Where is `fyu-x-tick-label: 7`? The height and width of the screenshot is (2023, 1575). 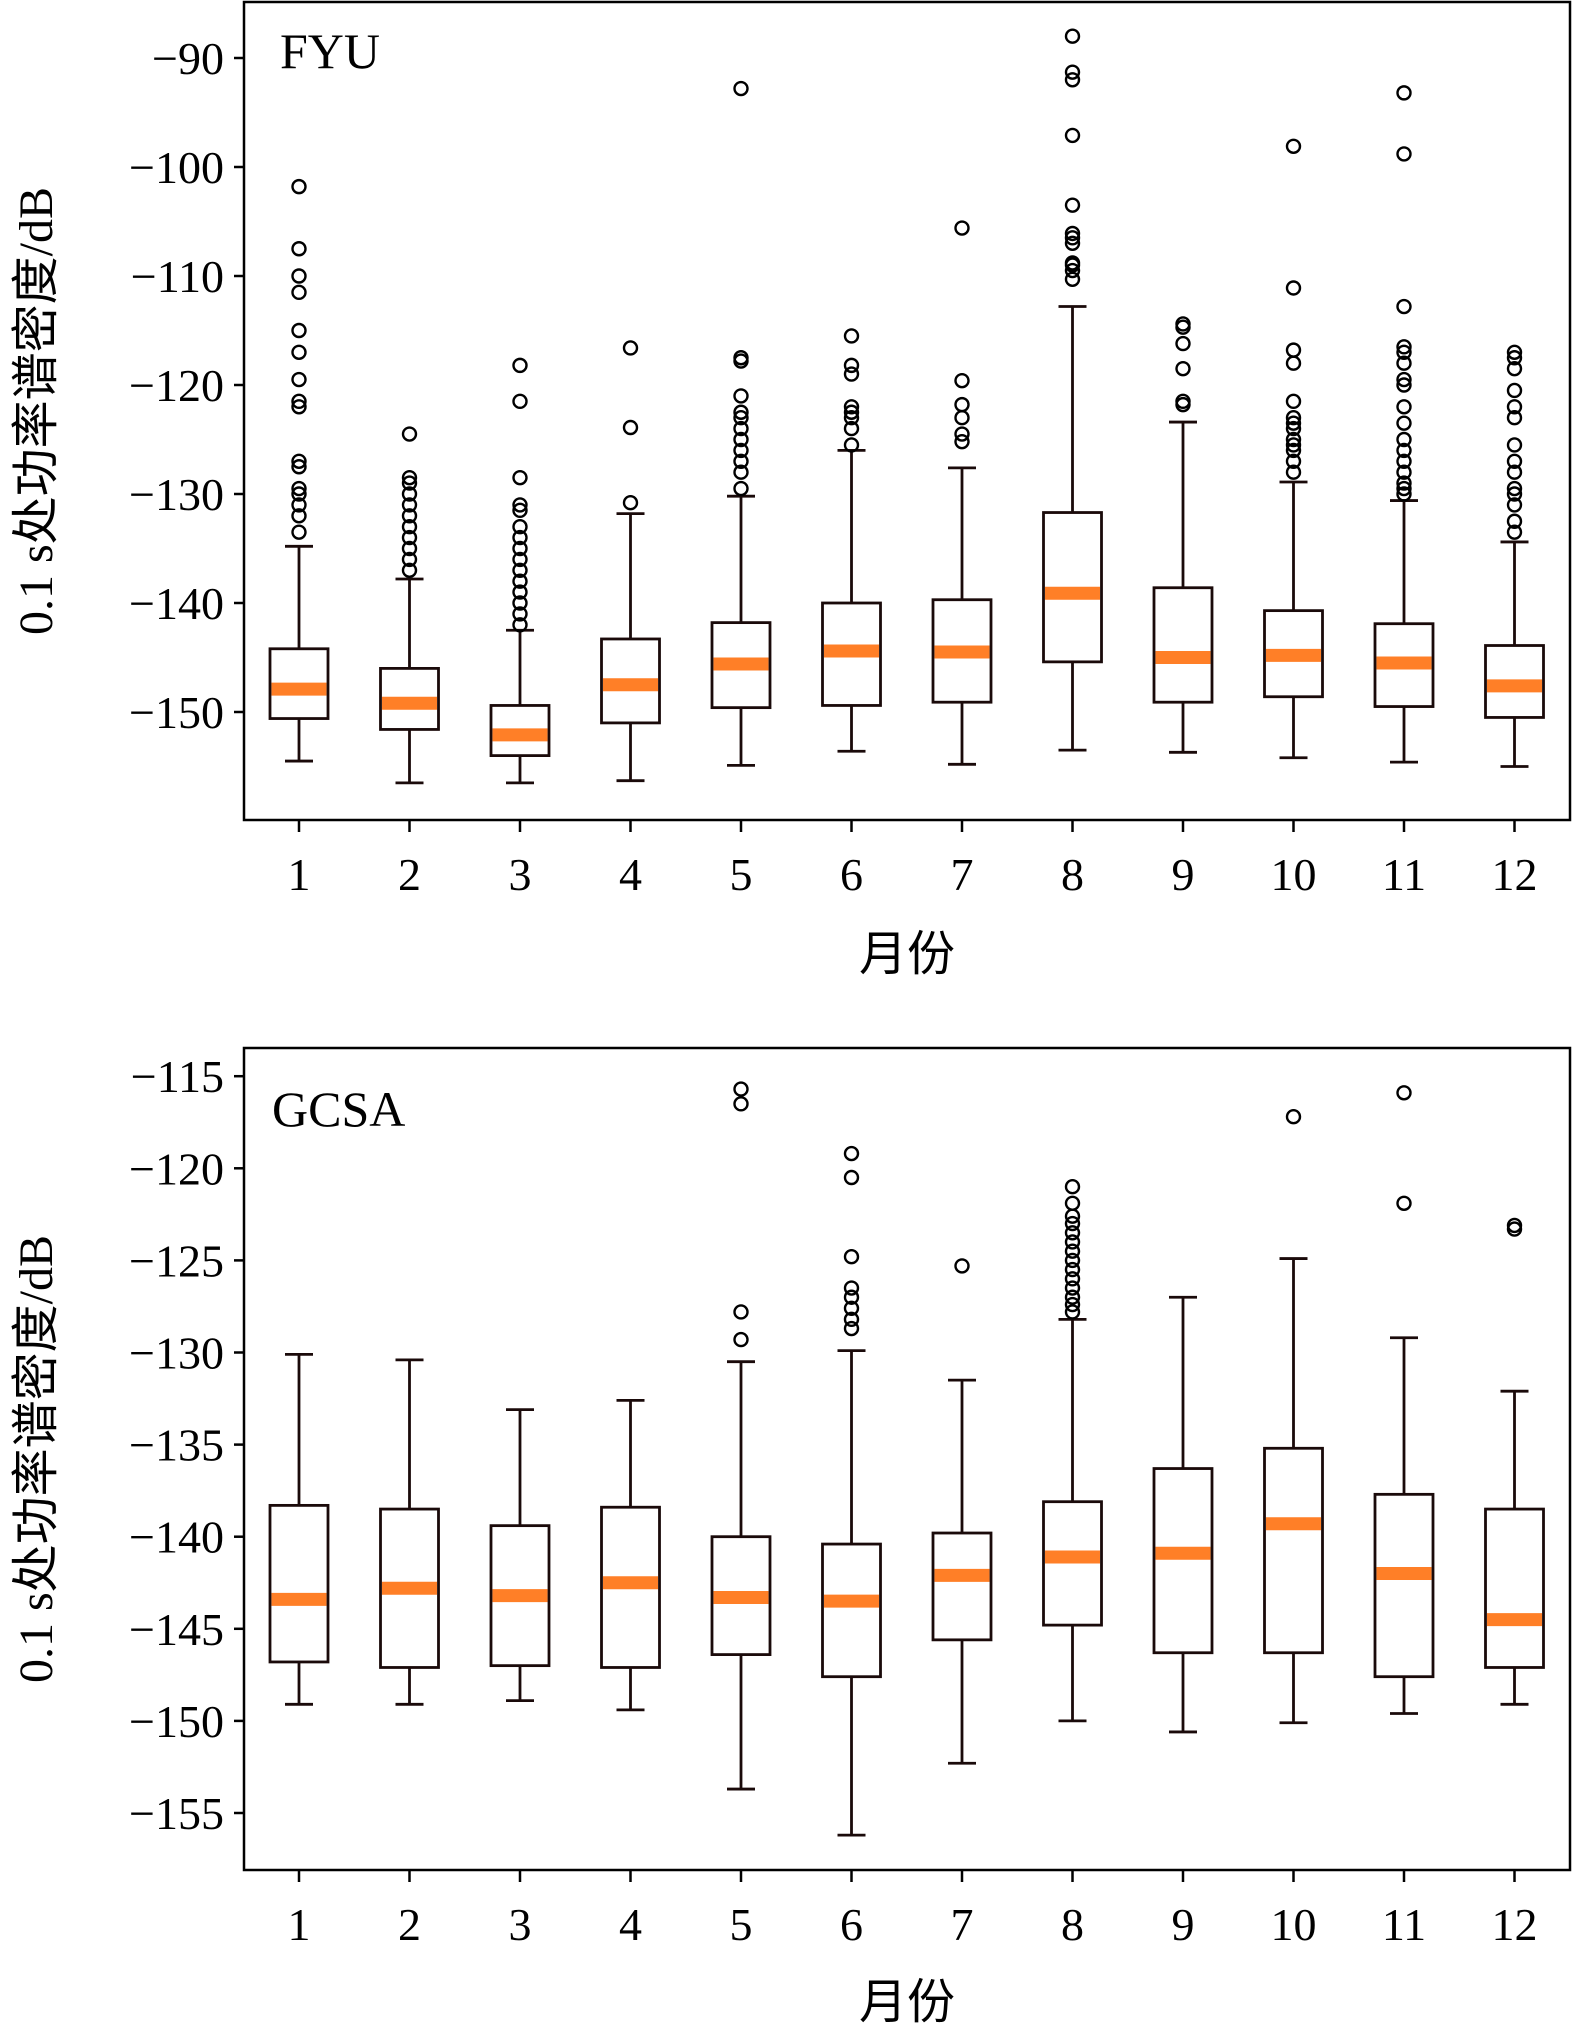 fyu-x-tick-label: 7 is located at coordinates (962, 874).